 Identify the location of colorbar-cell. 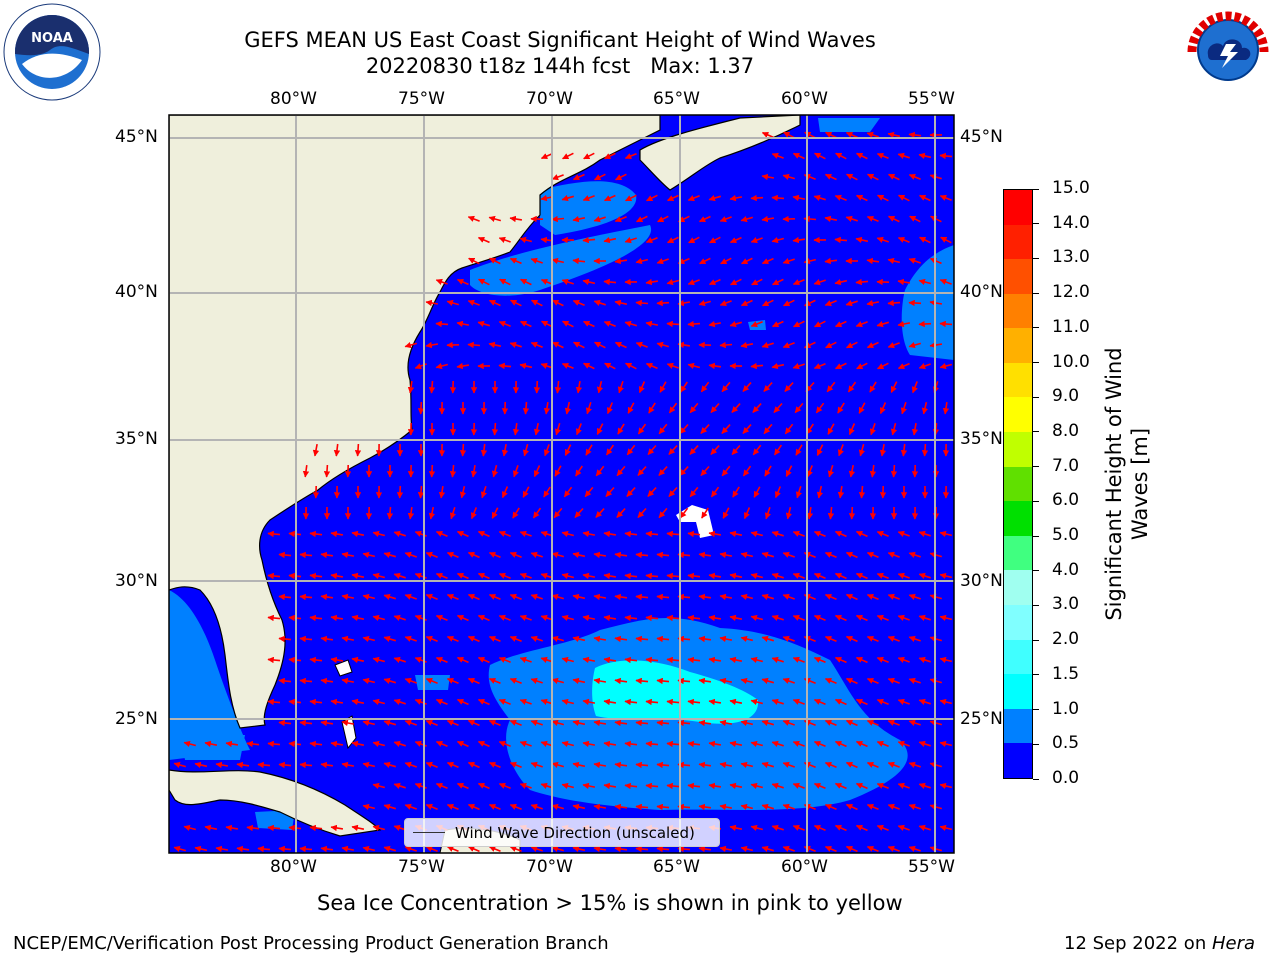
(1018, 484).